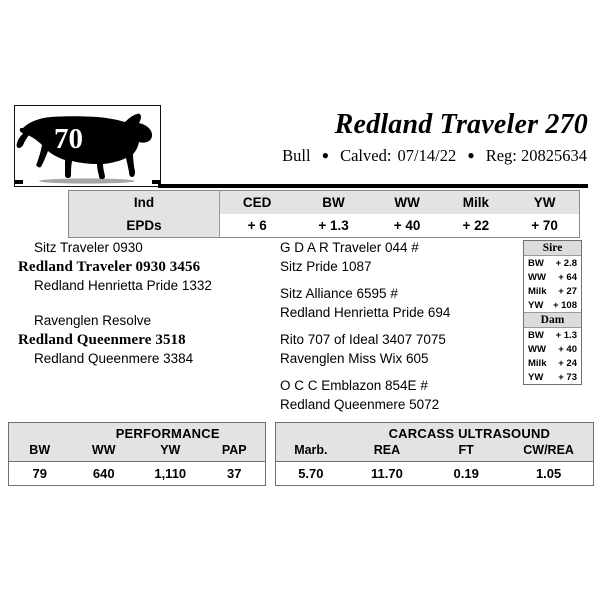  I want to click on carcass-value-rea: 11.70, so click(387, 473).